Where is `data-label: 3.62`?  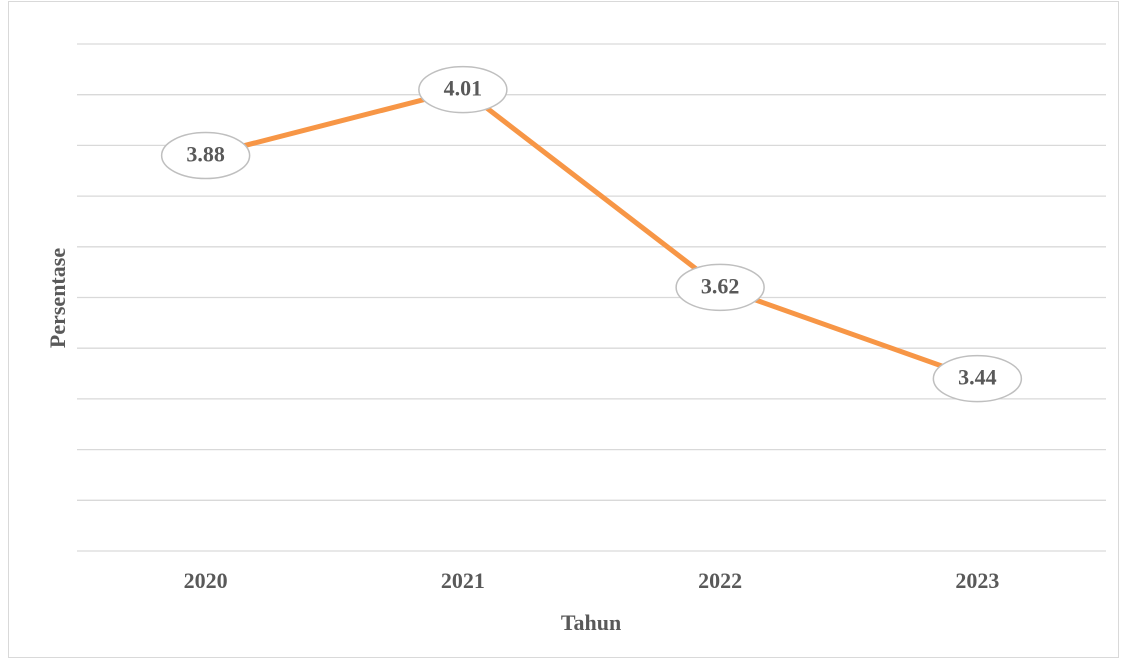 data-label: 3.62 is located at coordinates (720, 285).